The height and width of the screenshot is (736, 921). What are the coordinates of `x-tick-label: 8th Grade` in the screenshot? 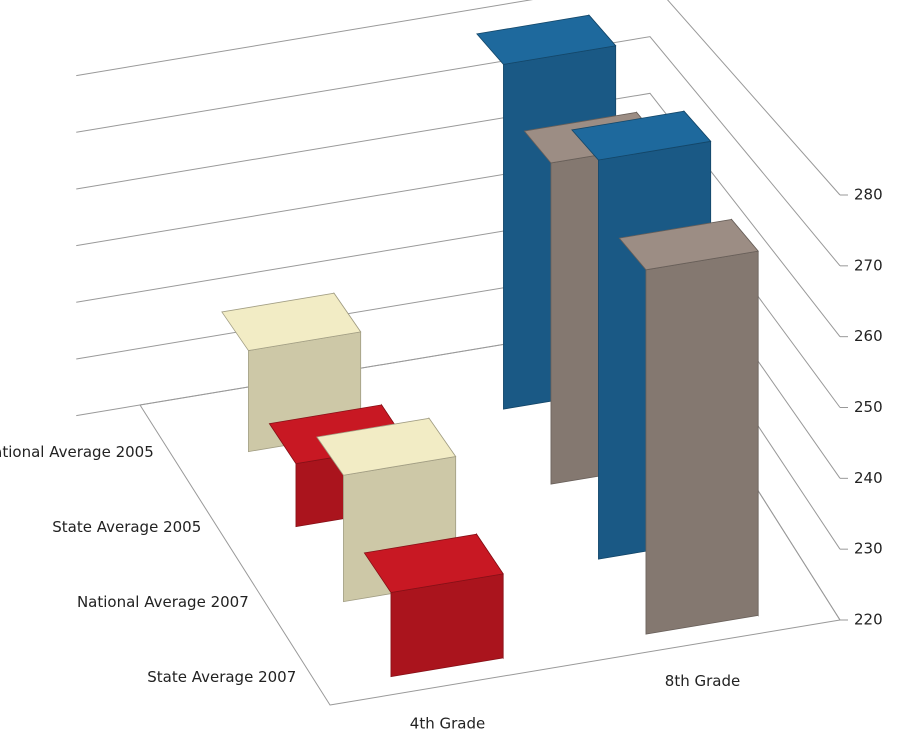 It's located at (702, 681).